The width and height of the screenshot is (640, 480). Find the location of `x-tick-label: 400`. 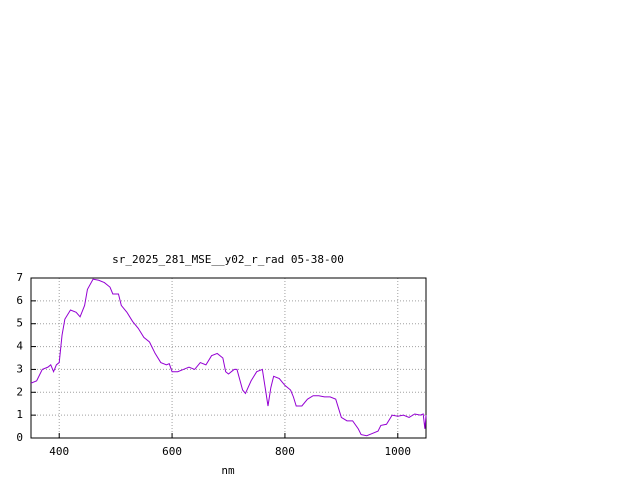

x-tick-label: 400 is located at coordinates (59, 451).